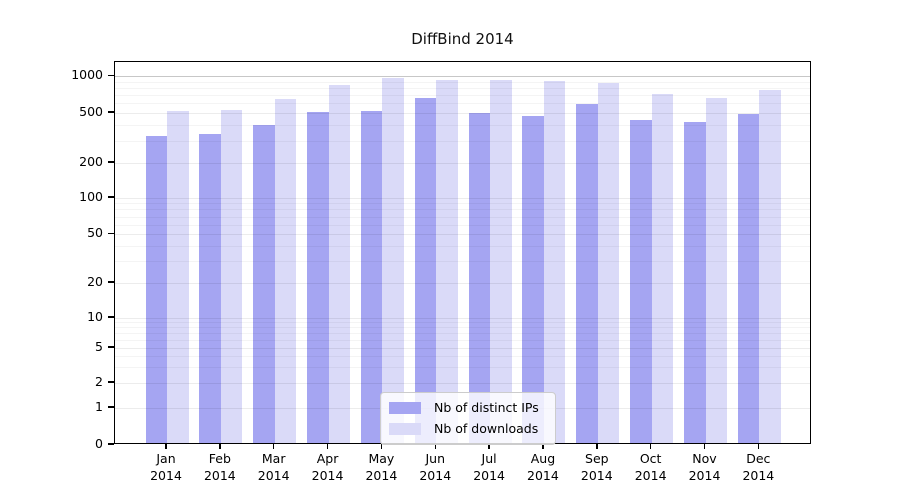  I want to click on legend-item-downloads: Nb of downloads, so click(464, 428).